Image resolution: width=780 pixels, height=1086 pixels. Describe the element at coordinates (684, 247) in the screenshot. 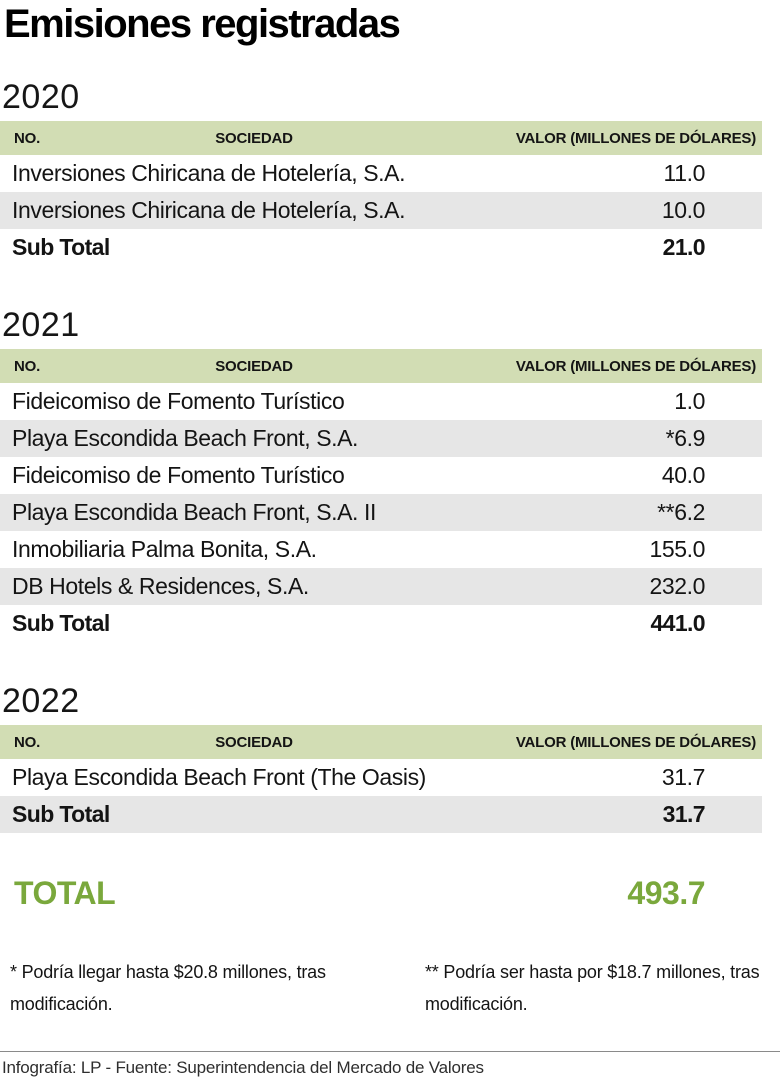

I see `subtotal-value: 21.0` at that location.